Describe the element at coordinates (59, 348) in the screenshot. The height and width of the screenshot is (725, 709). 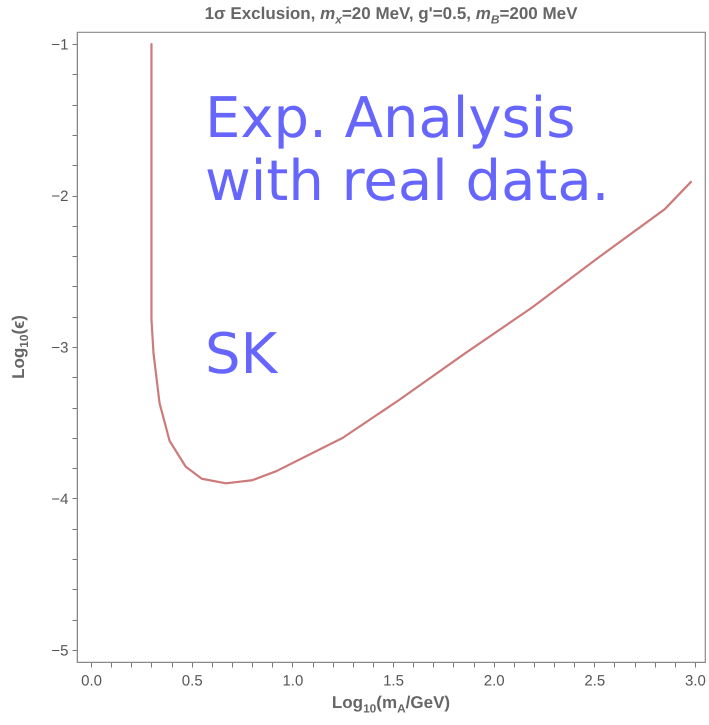
I see `y-tick-label: −3` at that location.